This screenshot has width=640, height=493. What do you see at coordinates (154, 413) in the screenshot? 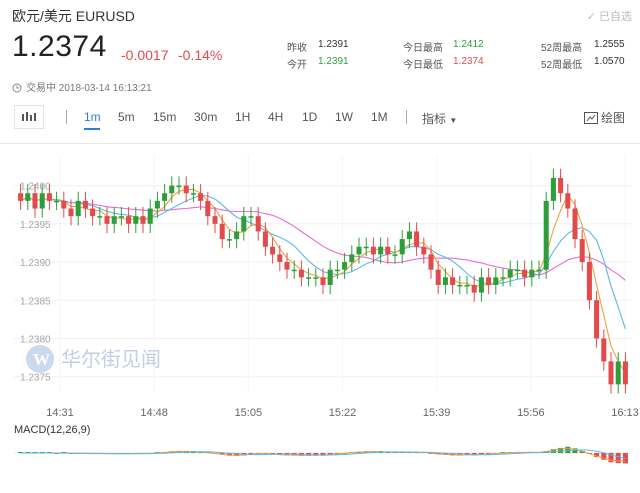
I see `x-tick-label: 14:48` at bounding box center [154, 413].